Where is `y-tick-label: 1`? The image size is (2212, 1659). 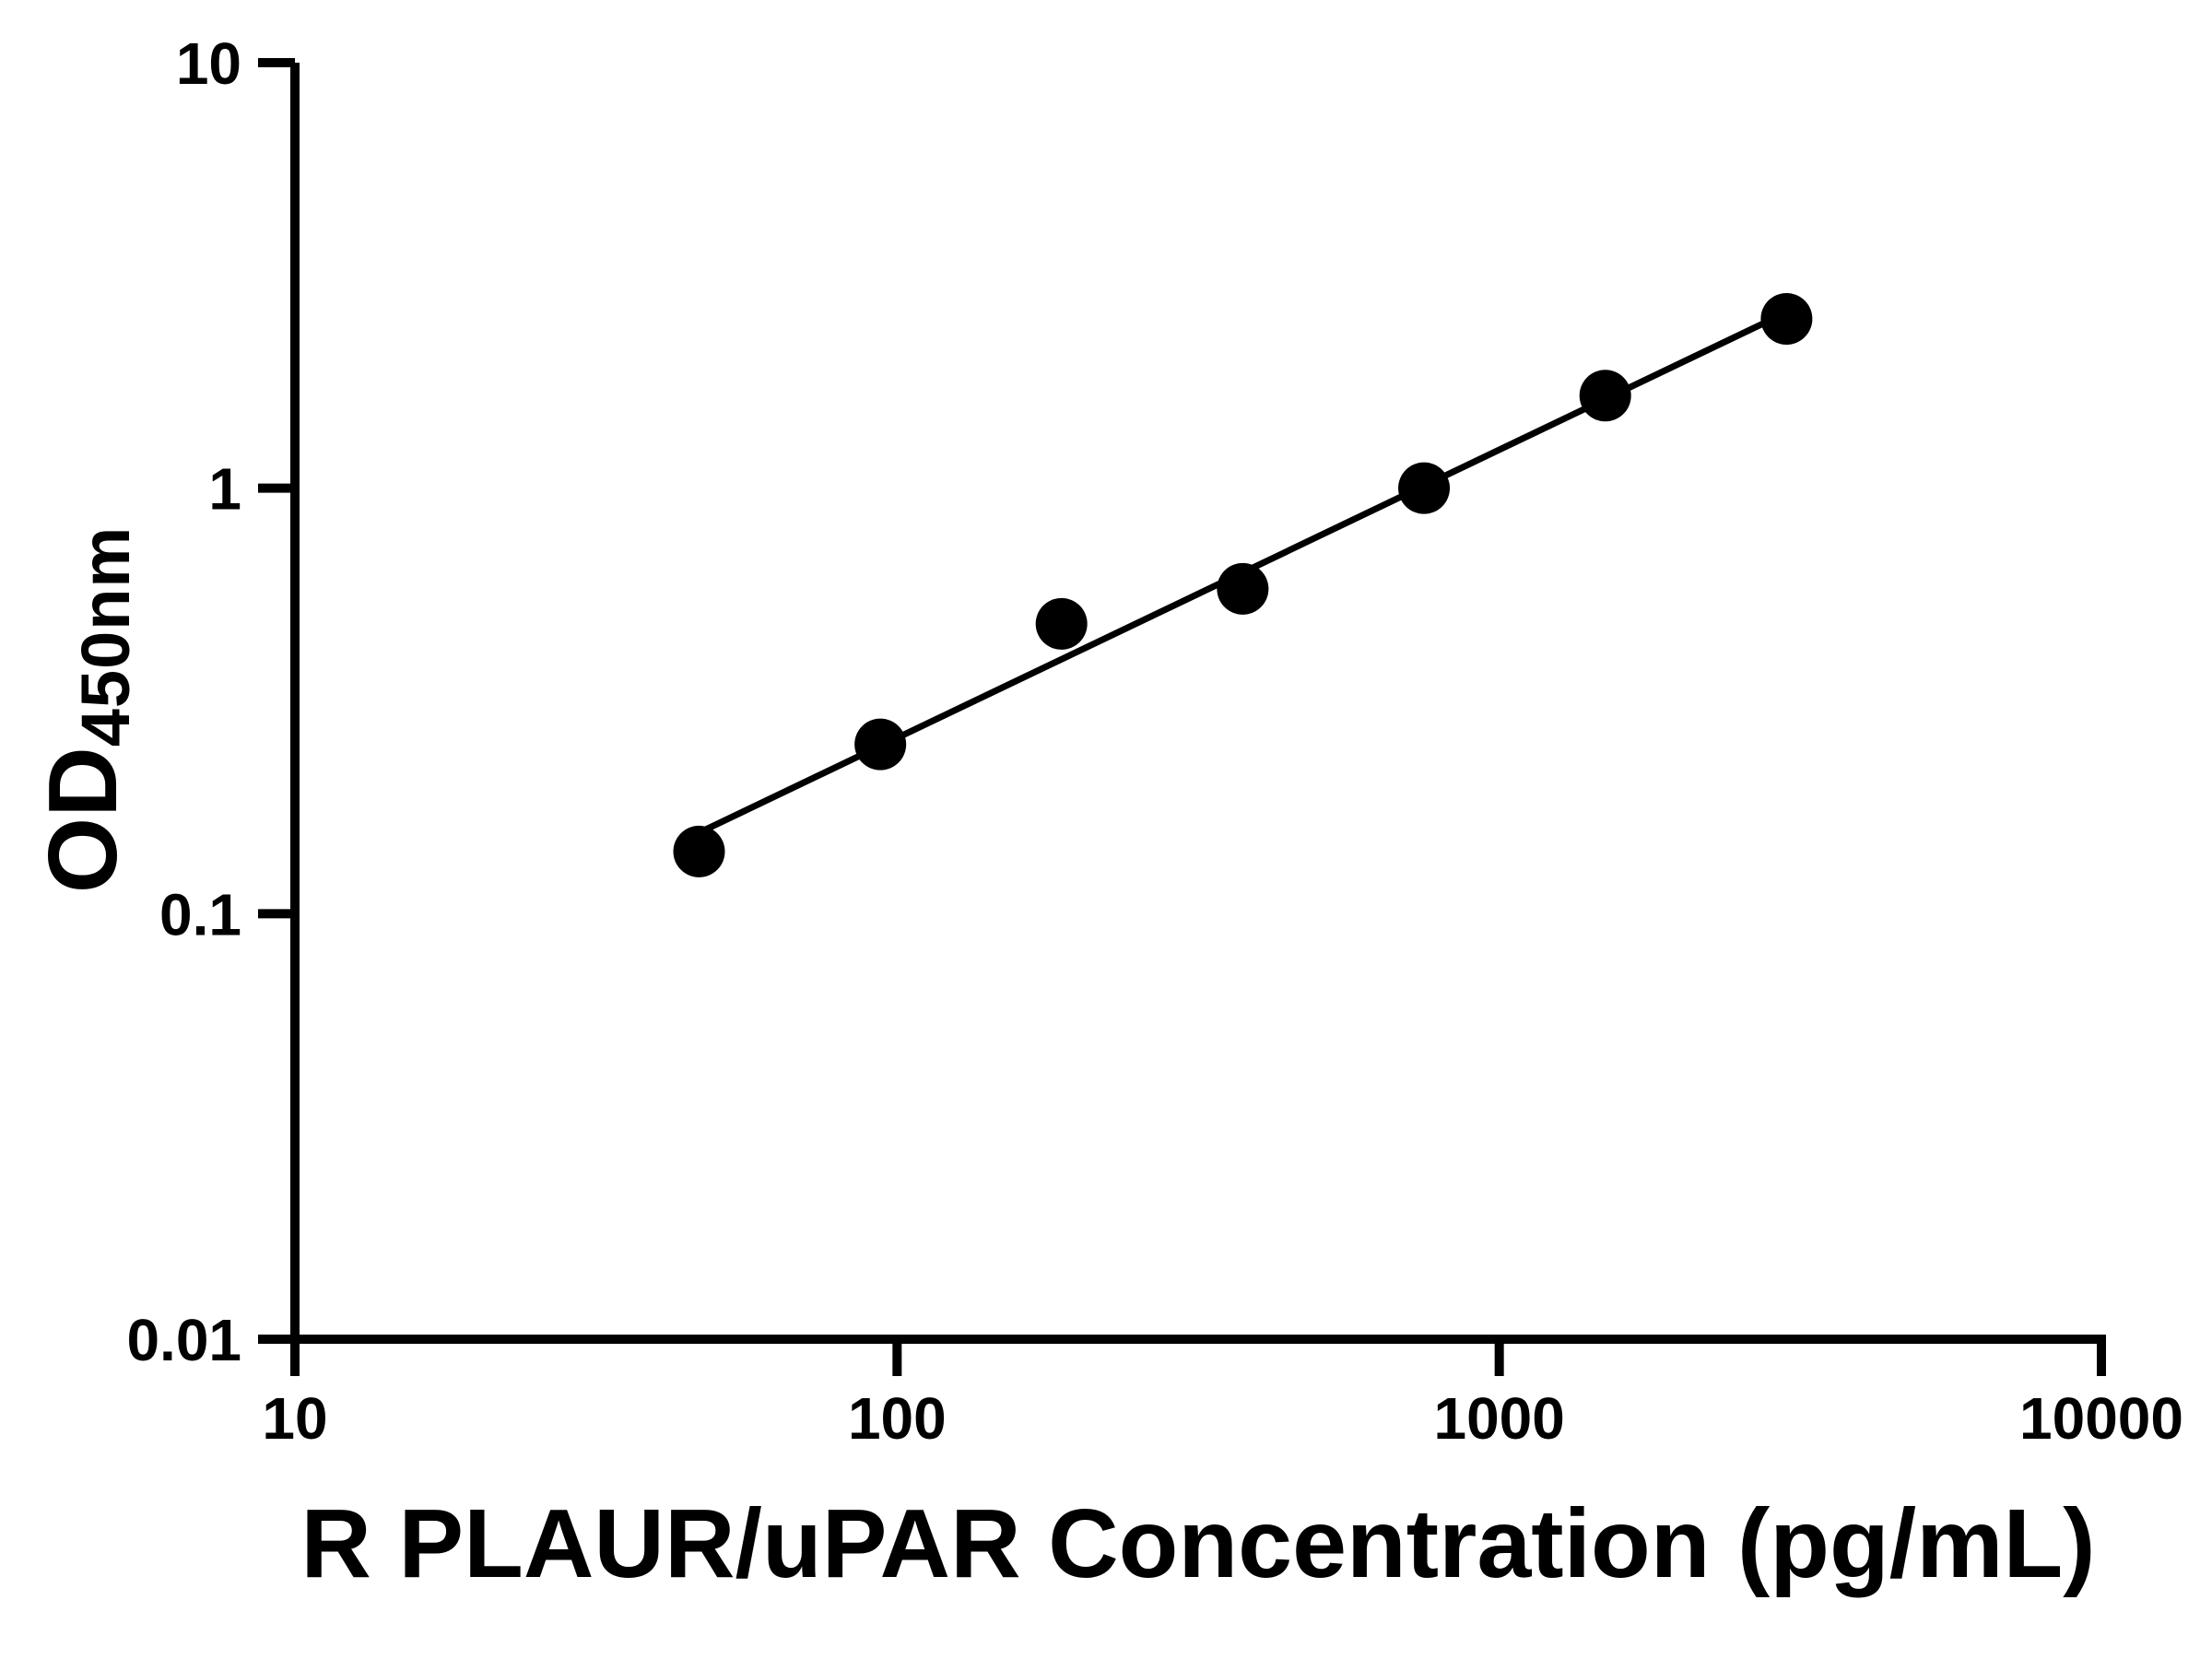
y-tick-label: 1 is located at coordinates (224, 489).